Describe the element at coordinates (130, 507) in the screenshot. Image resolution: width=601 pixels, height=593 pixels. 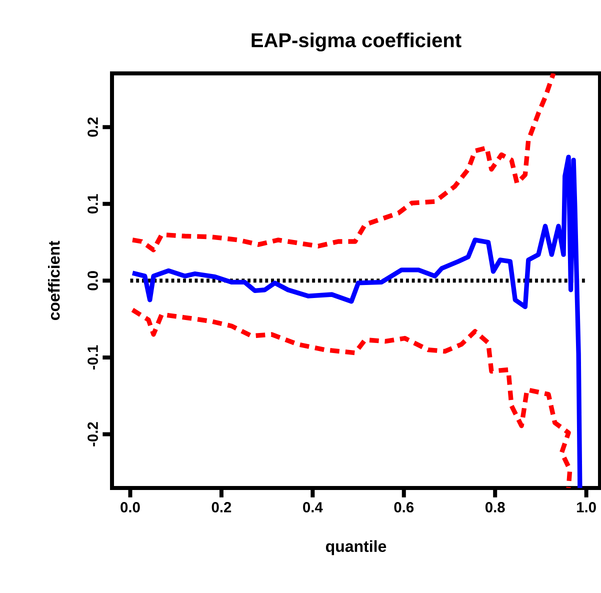
I see `x-tick-label: 0.0` at that location.